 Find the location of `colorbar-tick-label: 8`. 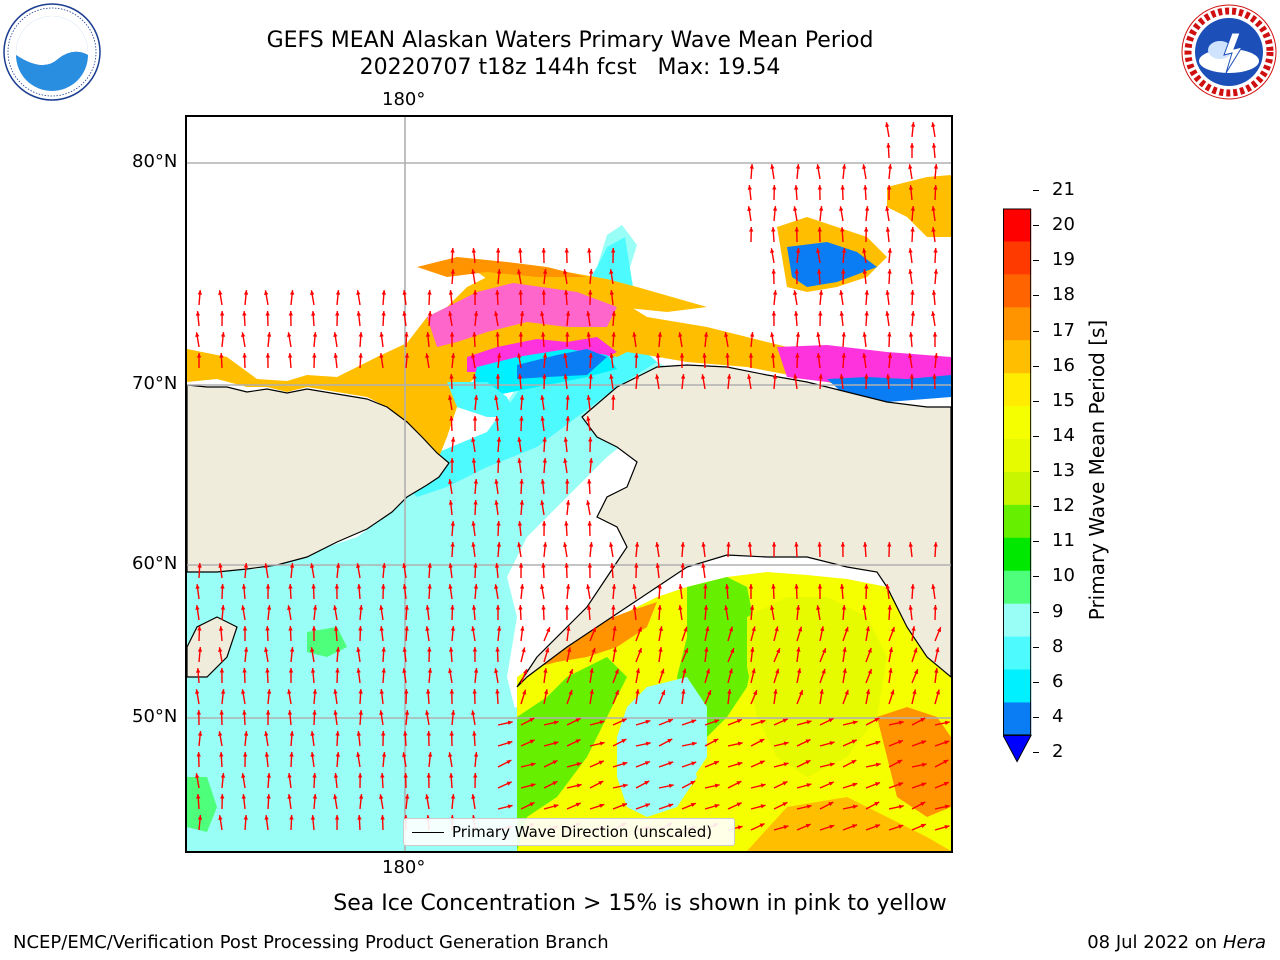

colorbar-tick-label: 8 is located at coordinates (1058, 646).